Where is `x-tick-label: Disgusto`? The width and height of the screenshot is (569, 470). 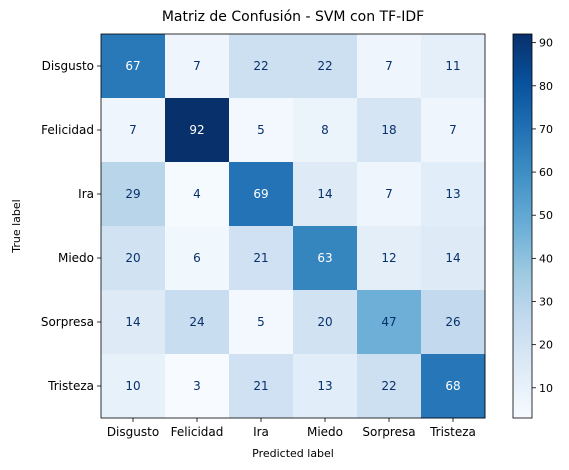
x-tick-label: Disgusto is located at coordinates (133, 432).